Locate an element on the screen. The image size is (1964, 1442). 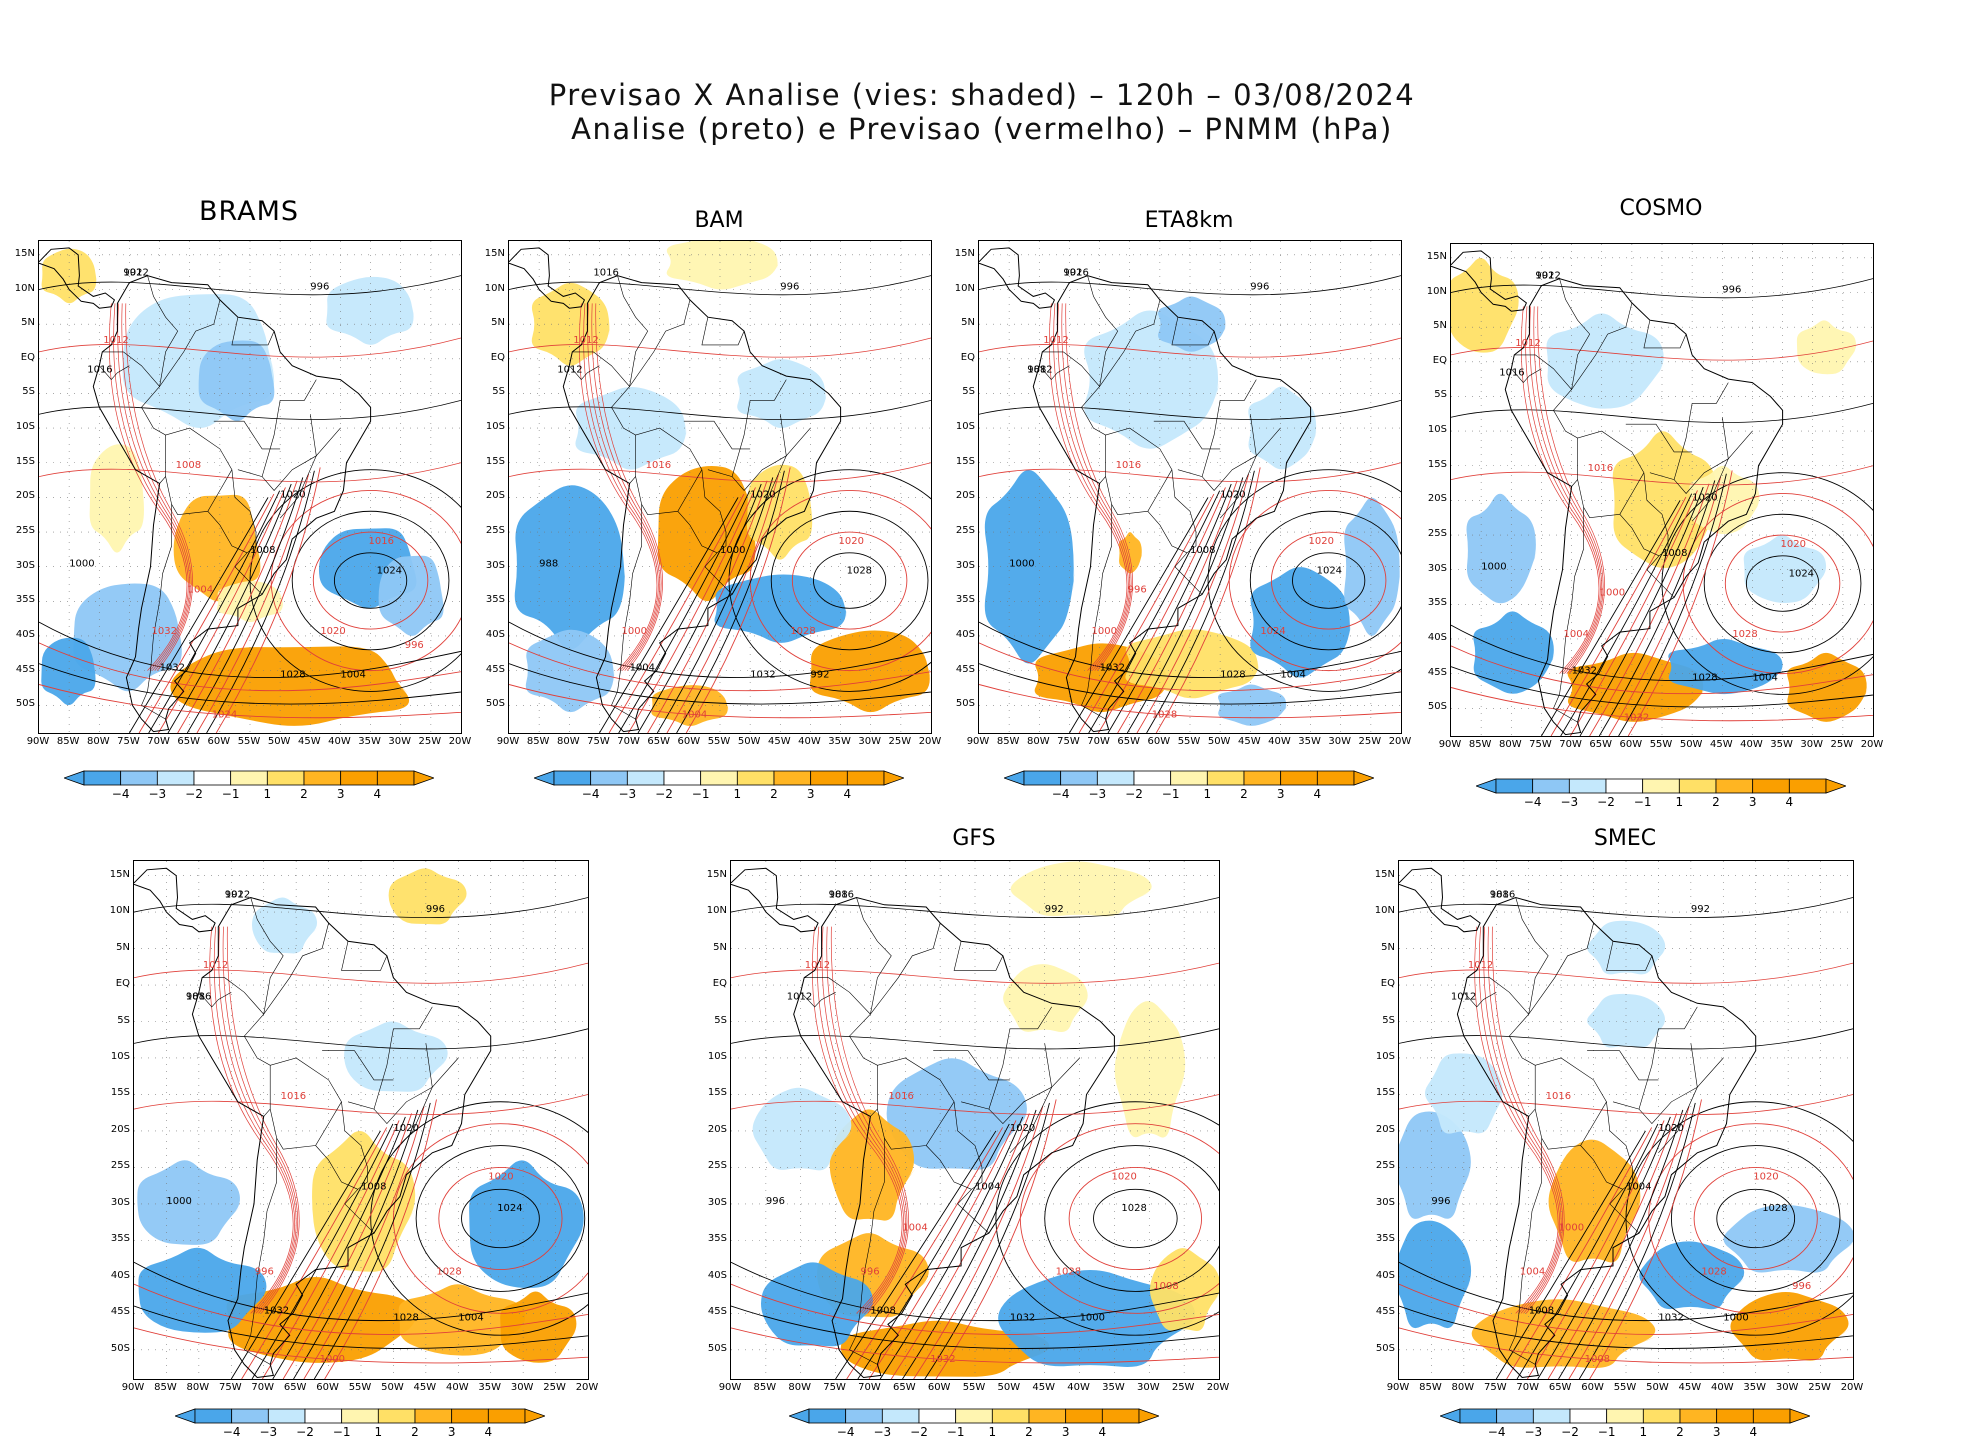
lat-tick-label: 10N is located at coordinates (1436, 291).